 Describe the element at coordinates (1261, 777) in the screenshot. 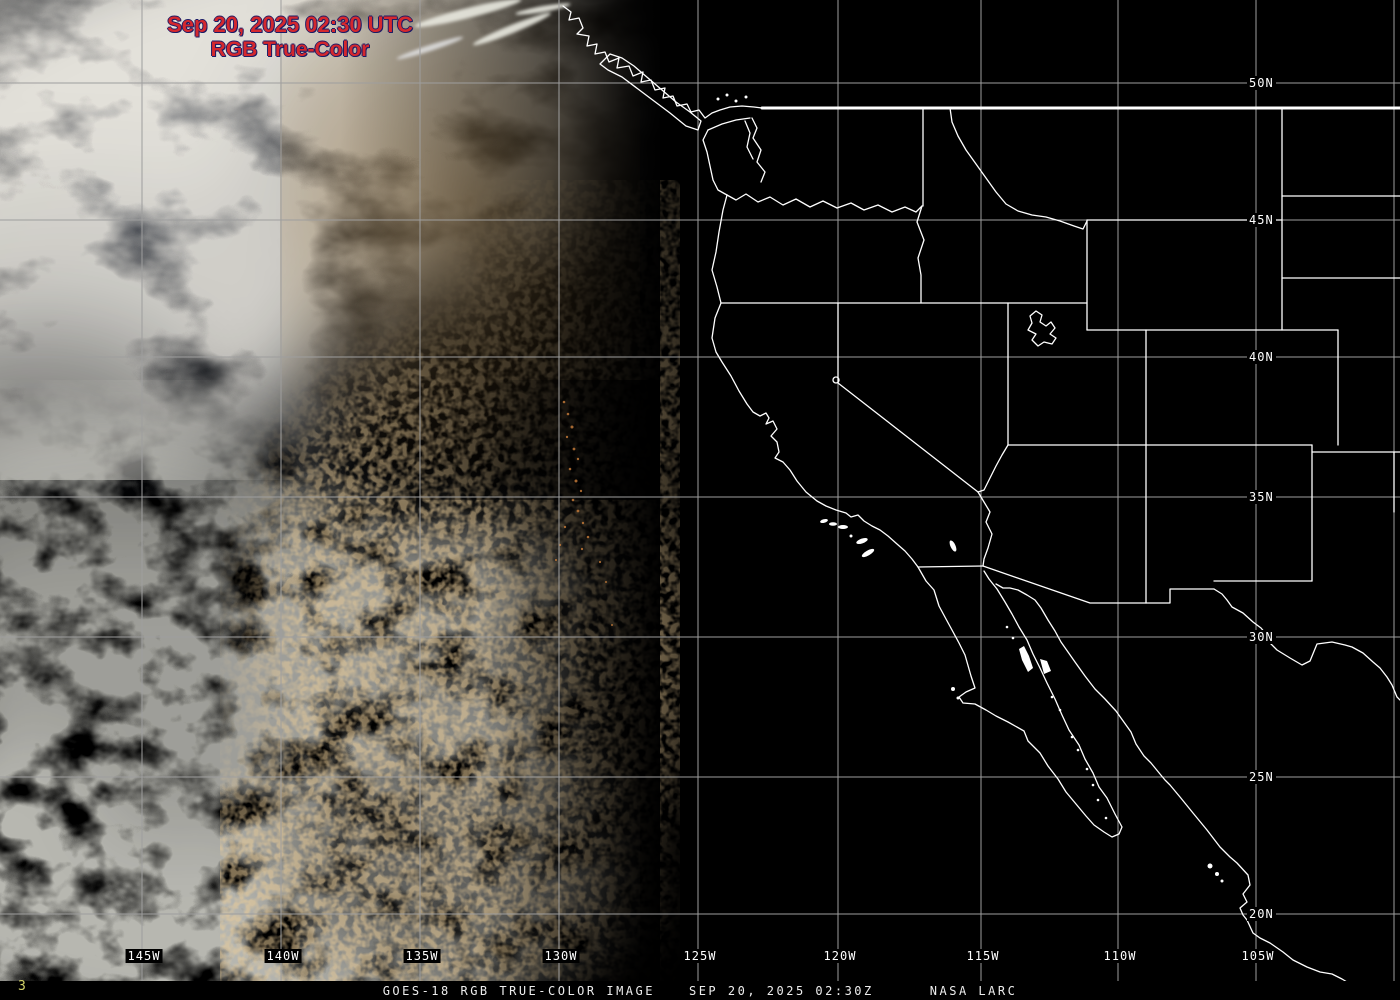

I see `lat-label-25N: 25N` at that location.